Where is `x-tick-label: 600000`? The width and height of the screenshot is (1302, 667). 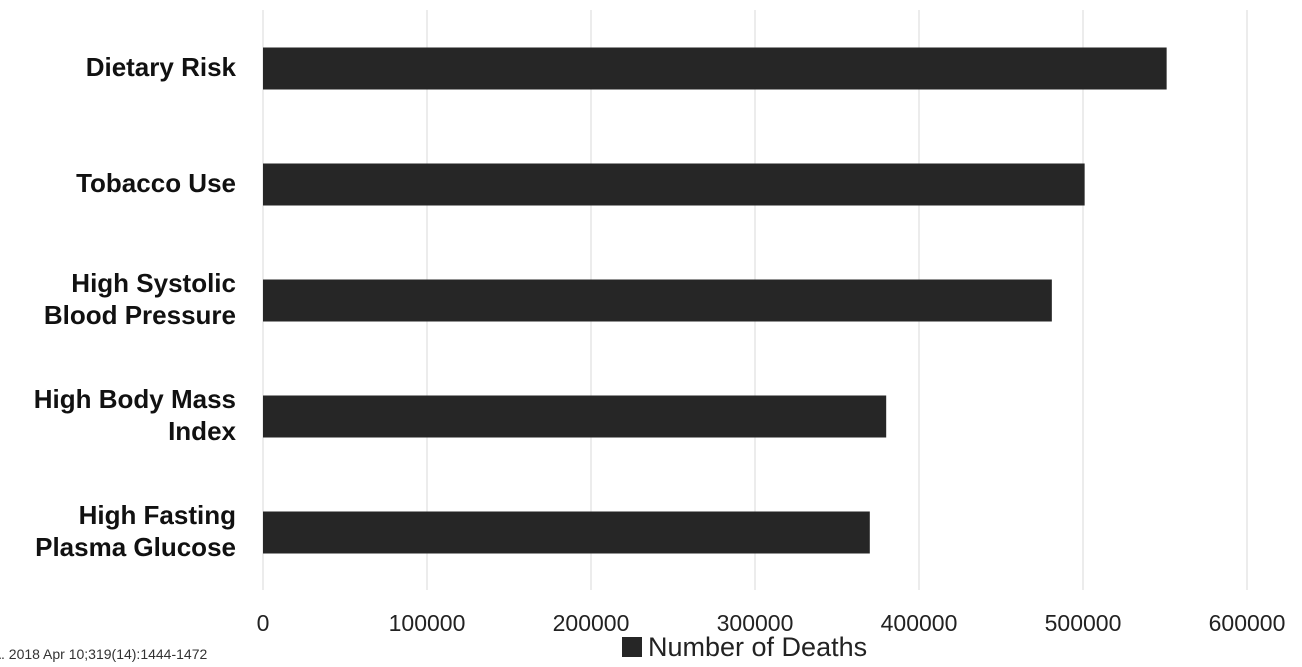
x-tick-label: 600000 is located at coordinates (1247, 623).